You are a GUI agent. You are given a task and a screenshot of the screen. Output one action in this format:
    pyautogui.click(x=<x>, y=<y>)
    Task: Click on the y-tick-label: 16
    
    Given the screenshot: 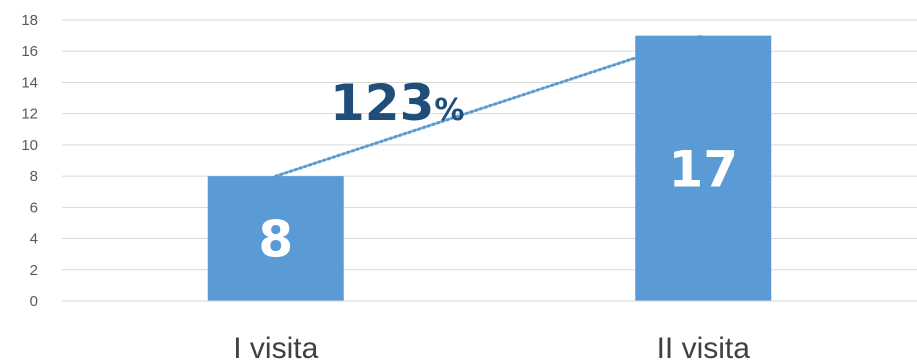 What is the action you would take?
    pyautogui.click(x=29, y=51)
    